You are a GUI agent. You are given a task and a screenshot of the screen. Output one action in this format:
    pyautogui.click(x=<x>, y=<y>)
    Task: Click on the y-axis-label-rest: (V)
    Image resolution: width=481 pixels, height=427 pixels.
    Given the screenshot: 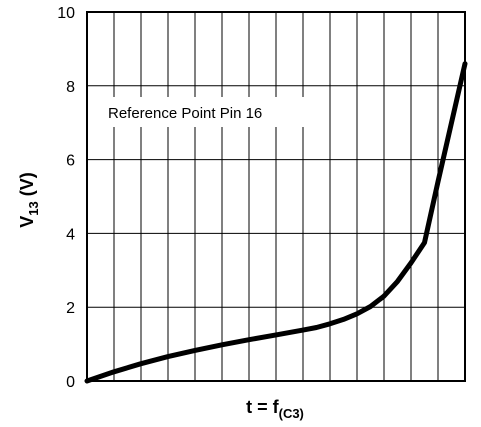 What is the action you would take?
    pyautogui.click(x=27, y=186)
    